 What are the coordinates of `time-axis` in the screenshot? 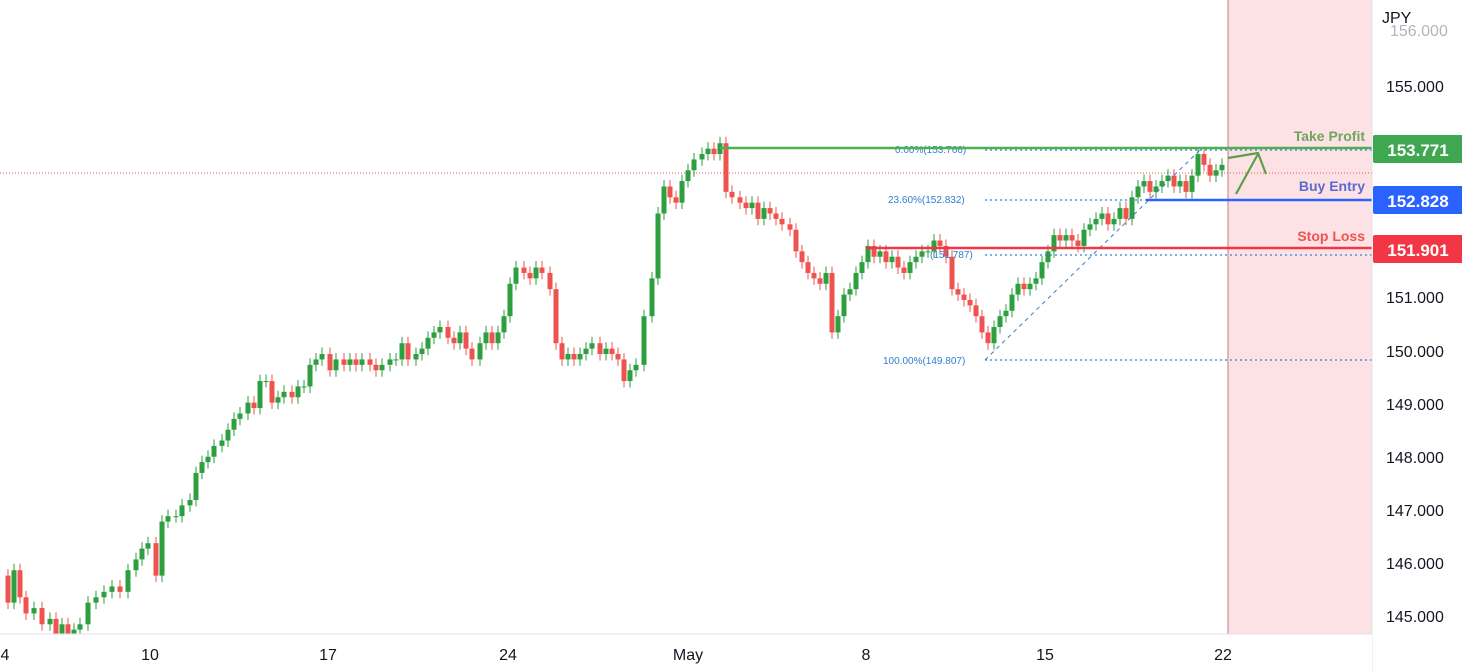 It's located at (686, 653).